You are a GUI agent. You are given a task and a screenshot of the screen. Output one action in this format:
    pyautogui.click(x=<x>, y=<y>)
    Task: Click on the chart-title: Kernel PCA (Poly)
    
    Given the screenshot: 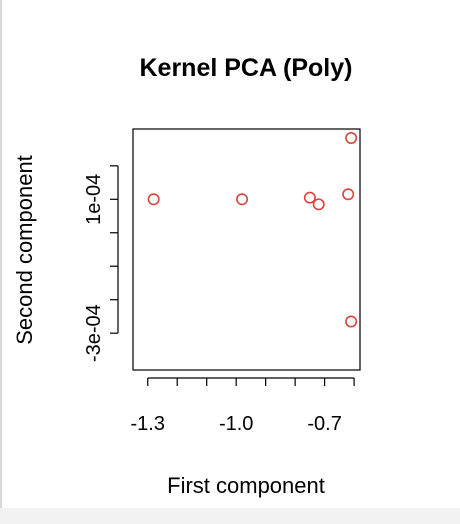 What is the action you would take?
    pyautogui.click(x=245, y=68)
    